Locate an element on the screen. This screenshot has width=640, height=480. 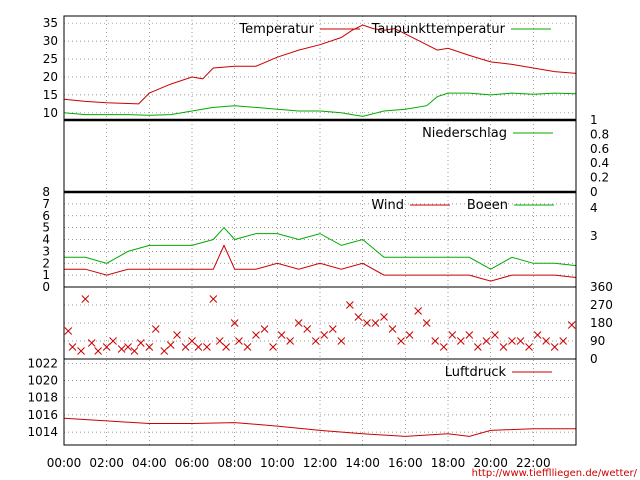
pressure-ytick-label: 1016 is located at coordinates (42, 415).